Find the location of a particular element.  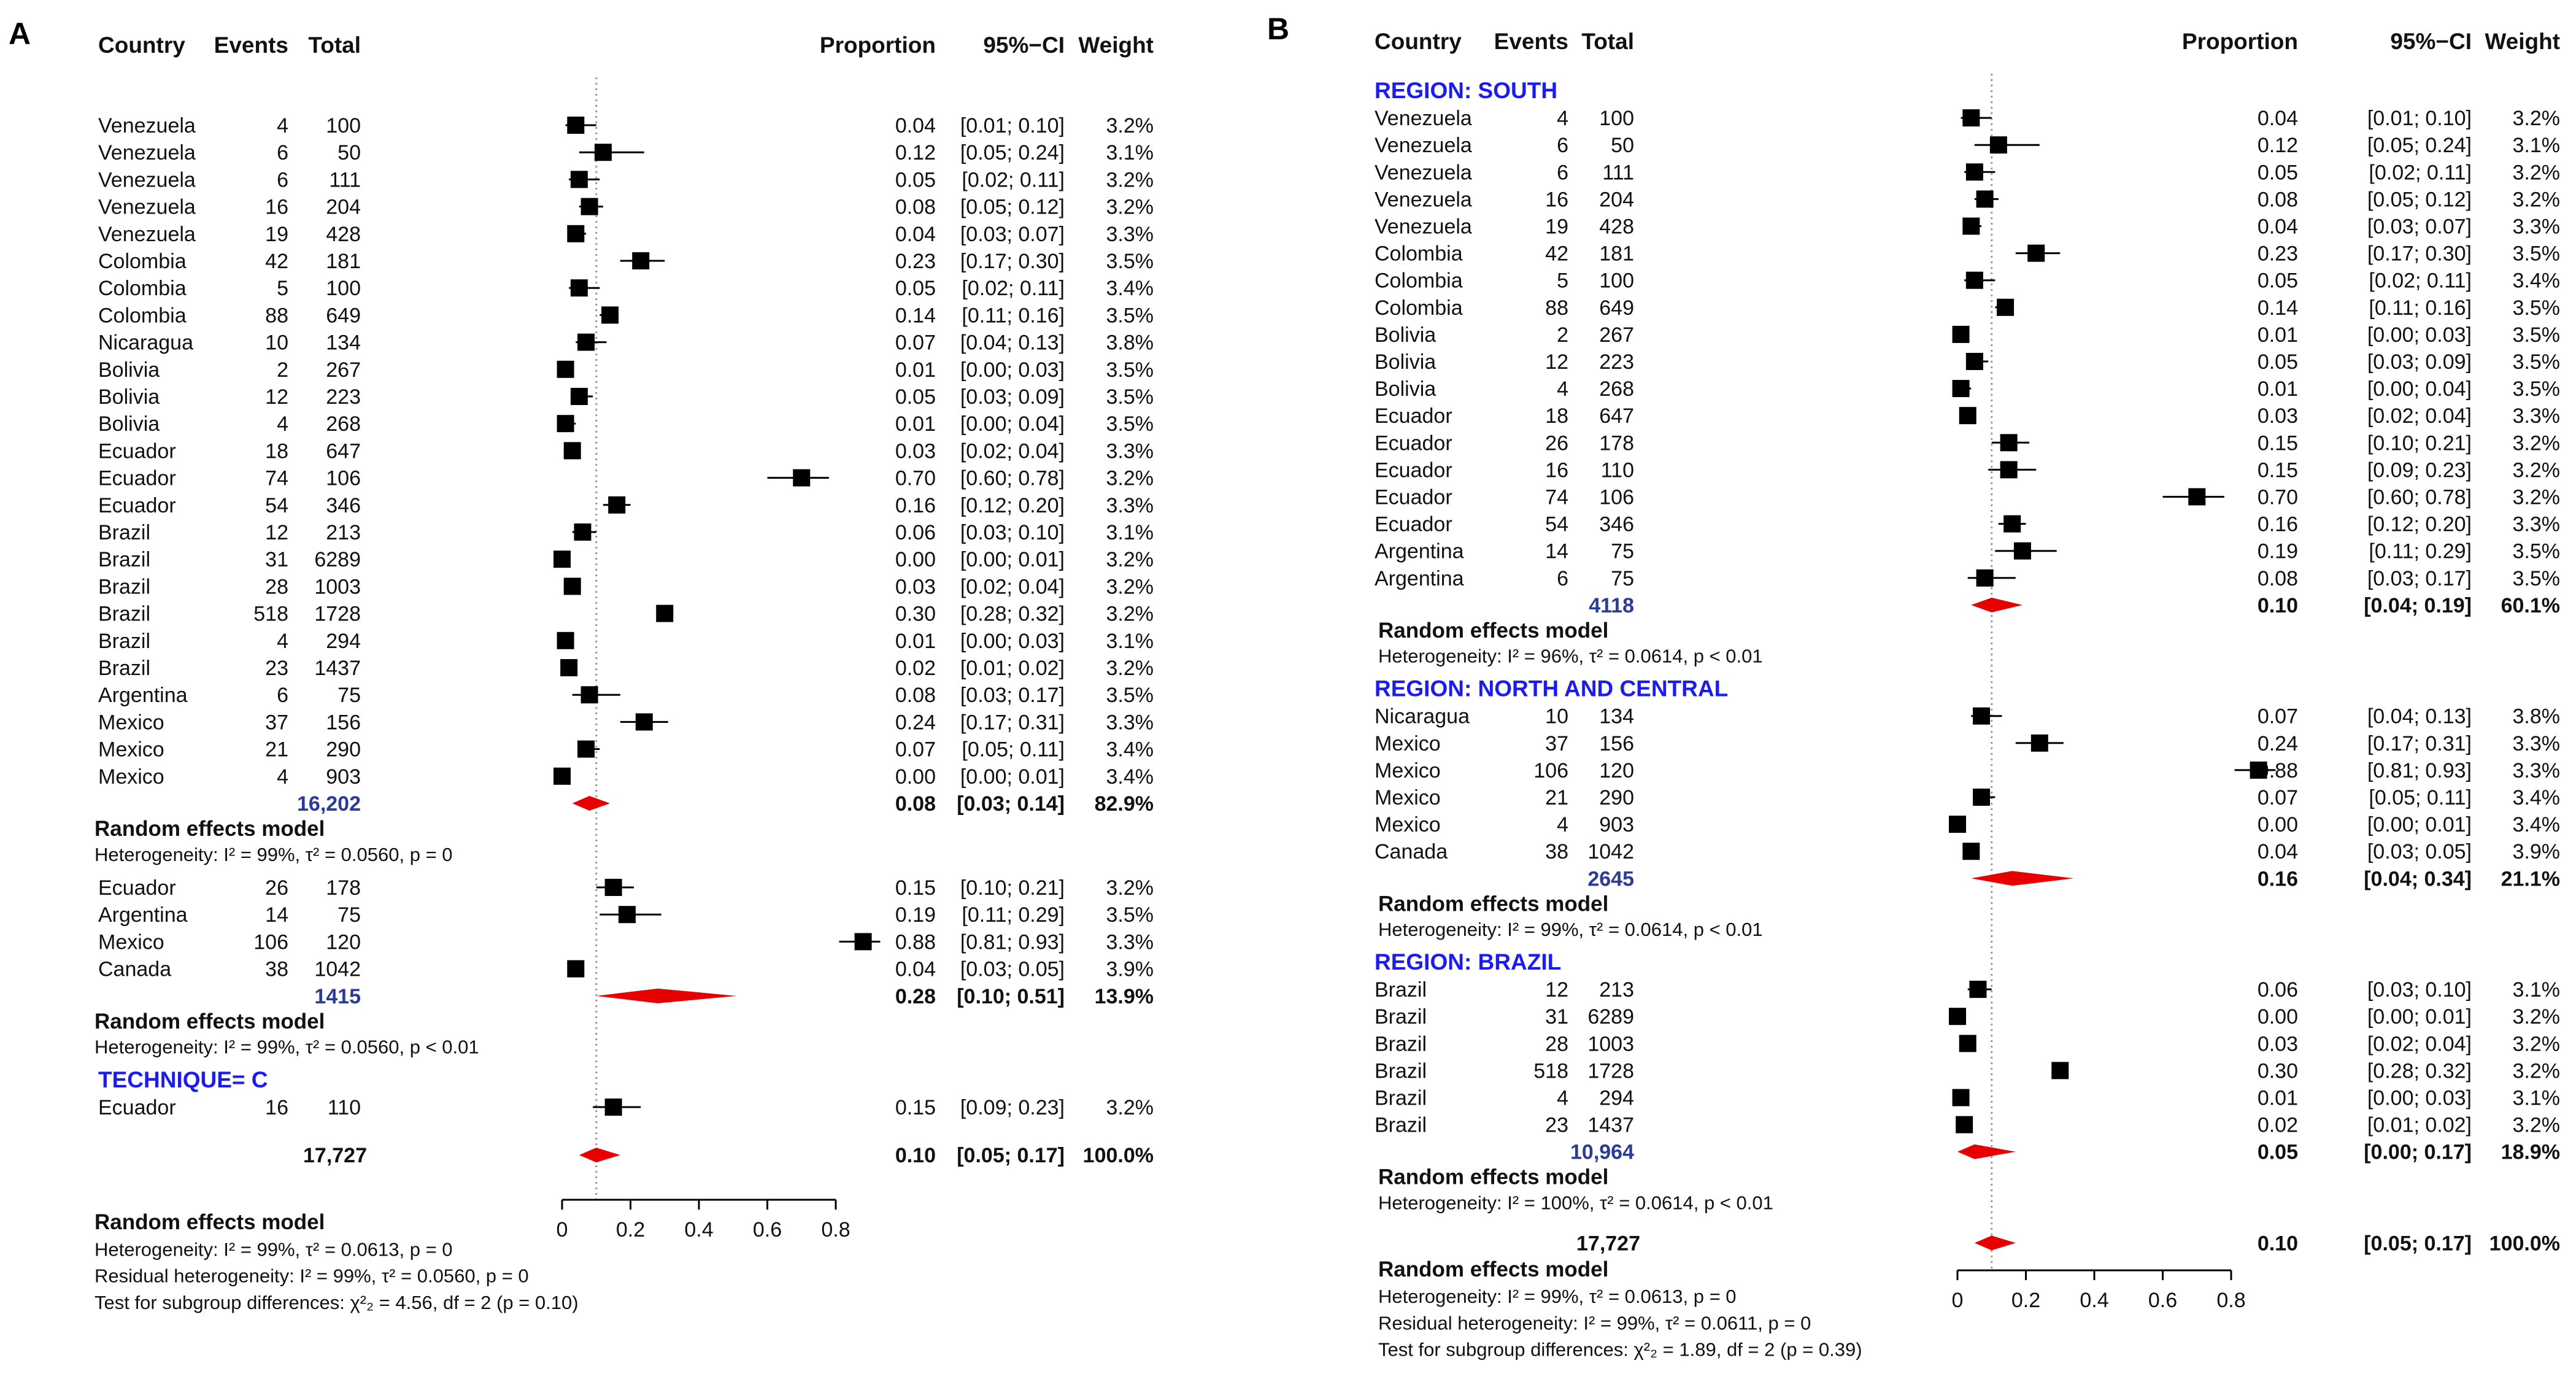

study-row: Venezuela 16 204 0.08 [0.05; 0.12] 3.2% is located at coordinates (1967, 199).